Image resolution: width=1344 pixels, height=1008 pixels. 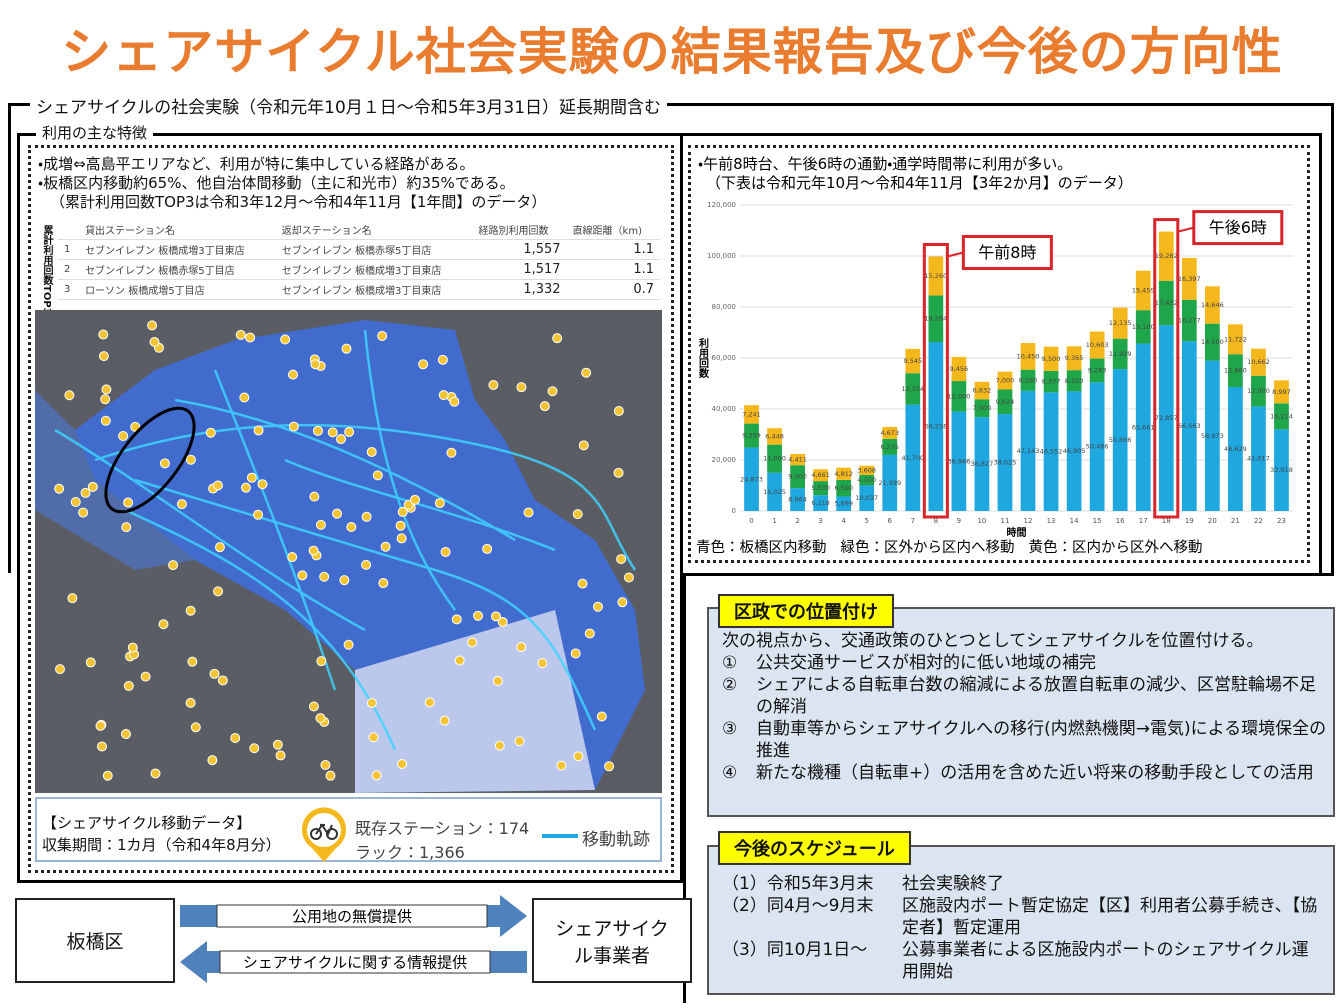 What do you see at coordinates (1021, 712) in the screenshot?
I see `policy-box` at bounding box center [1021, 712].